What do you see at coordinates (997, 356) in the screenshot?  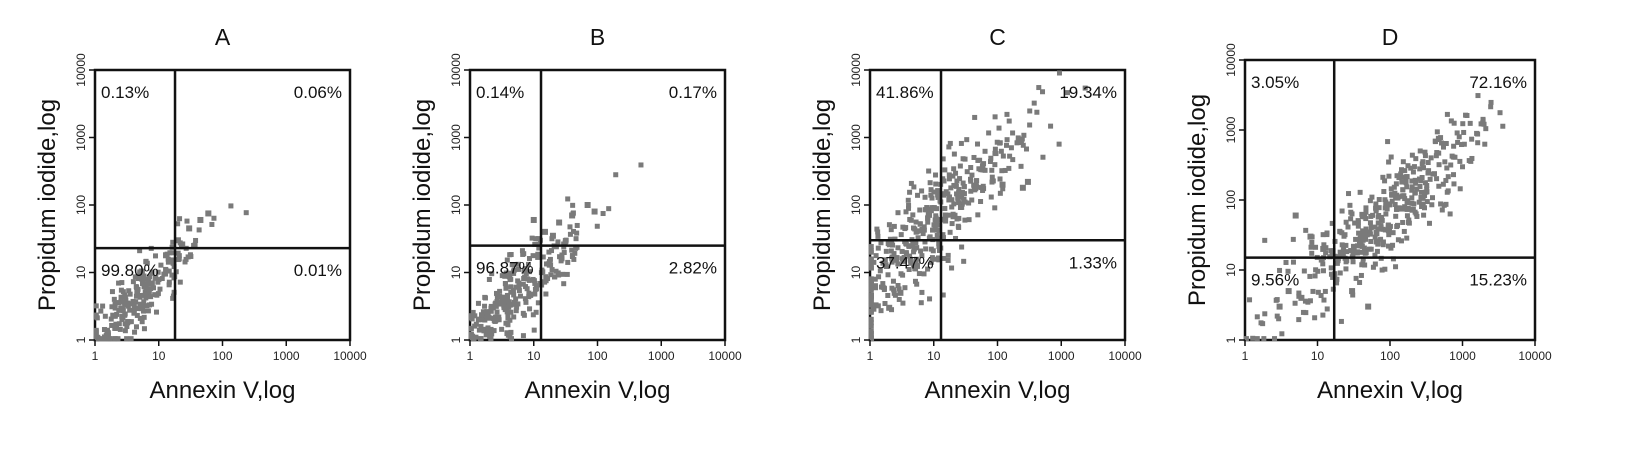 I see `x-tick-label: 100` at bounding box center [997, 356].